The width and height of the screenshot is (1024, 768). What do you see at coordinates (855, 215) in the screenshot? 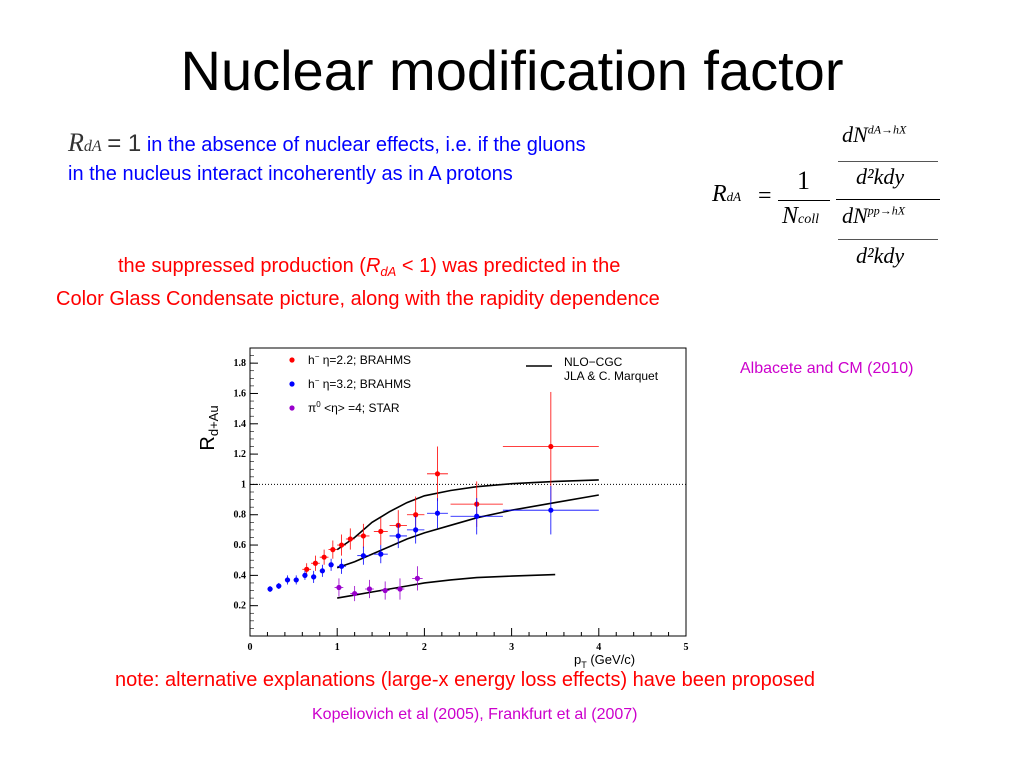
I see `formula-dn-bottom: dN` at bounding box center [855, 215].